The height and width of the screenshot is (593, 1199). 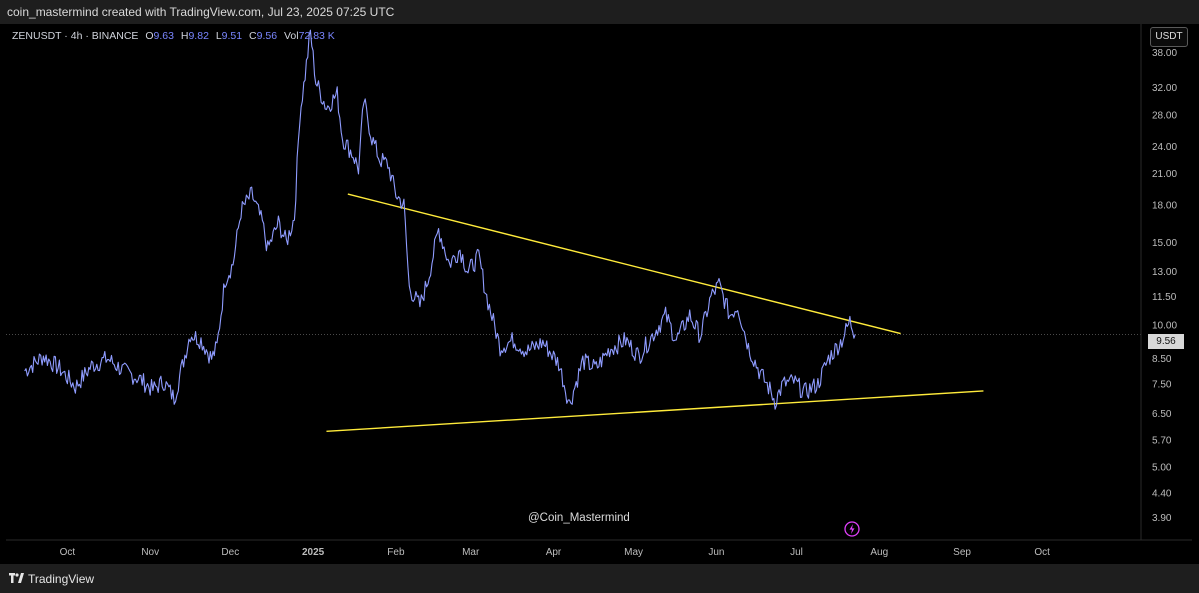 What do you see at coordinates (1162, 441) in the screenshot?
I see `price-tick-label: 5.70` at bounding box center [1162, 441].